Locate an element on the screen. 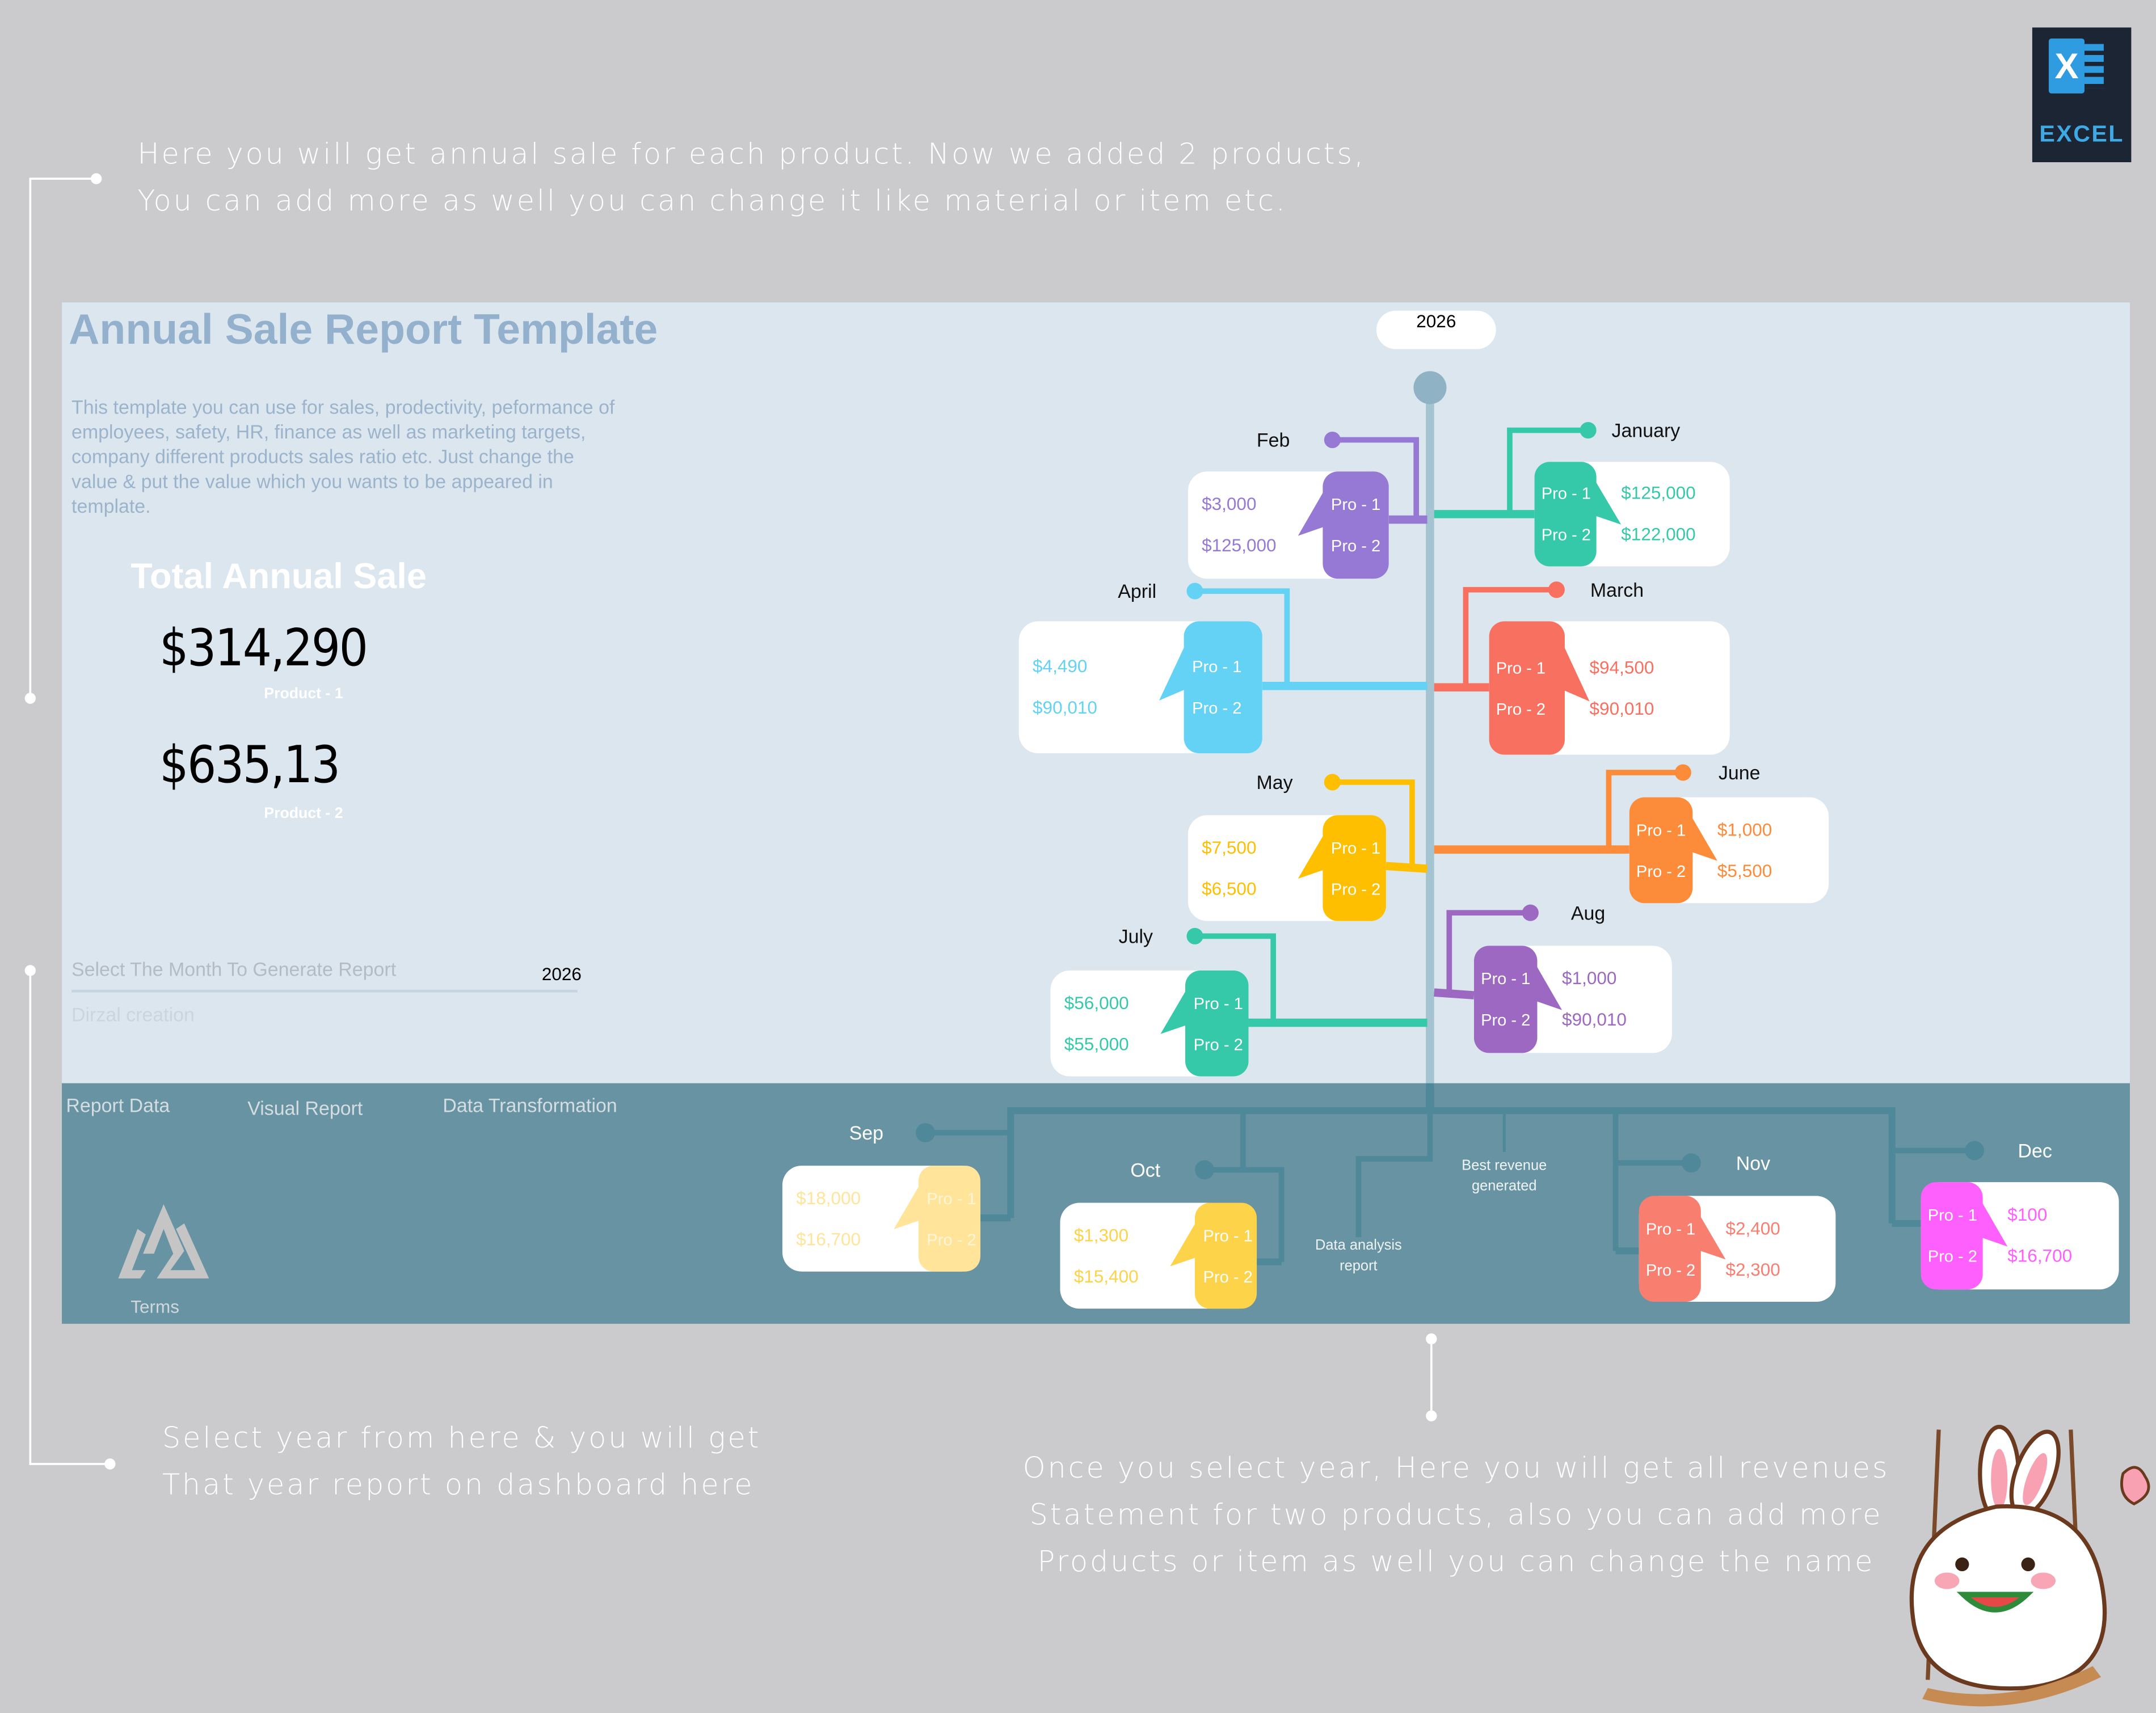  month-label: March is located at coordinates (1617, 590).